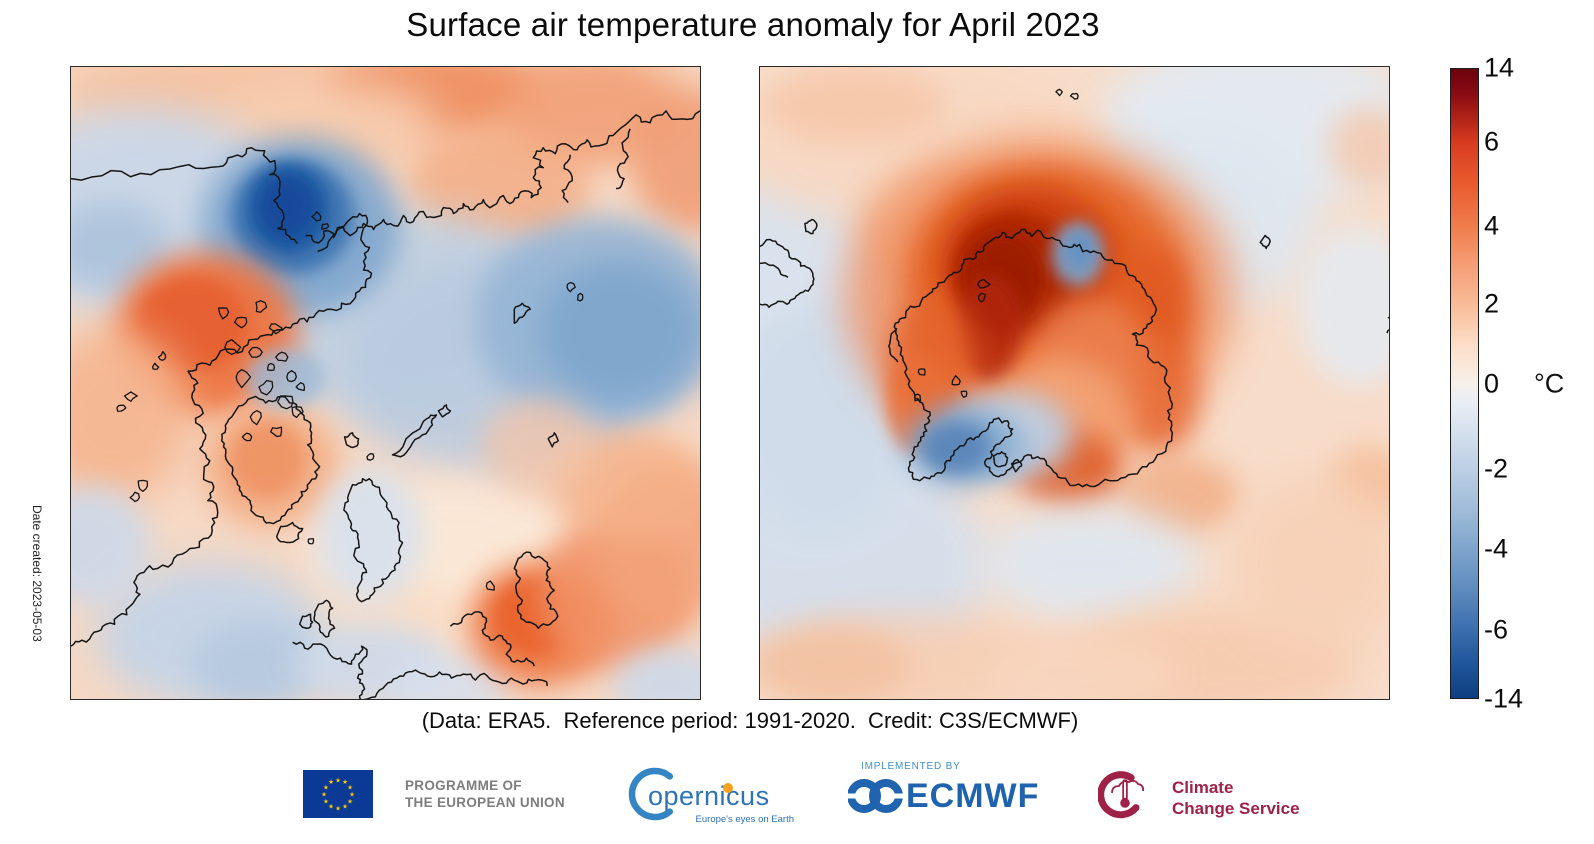 The height and width of the screenshot is (844, 1594). Describe the element at coordinates (1504, 698) in the screenshot. I see `colorbar-tick: -14` at that location.